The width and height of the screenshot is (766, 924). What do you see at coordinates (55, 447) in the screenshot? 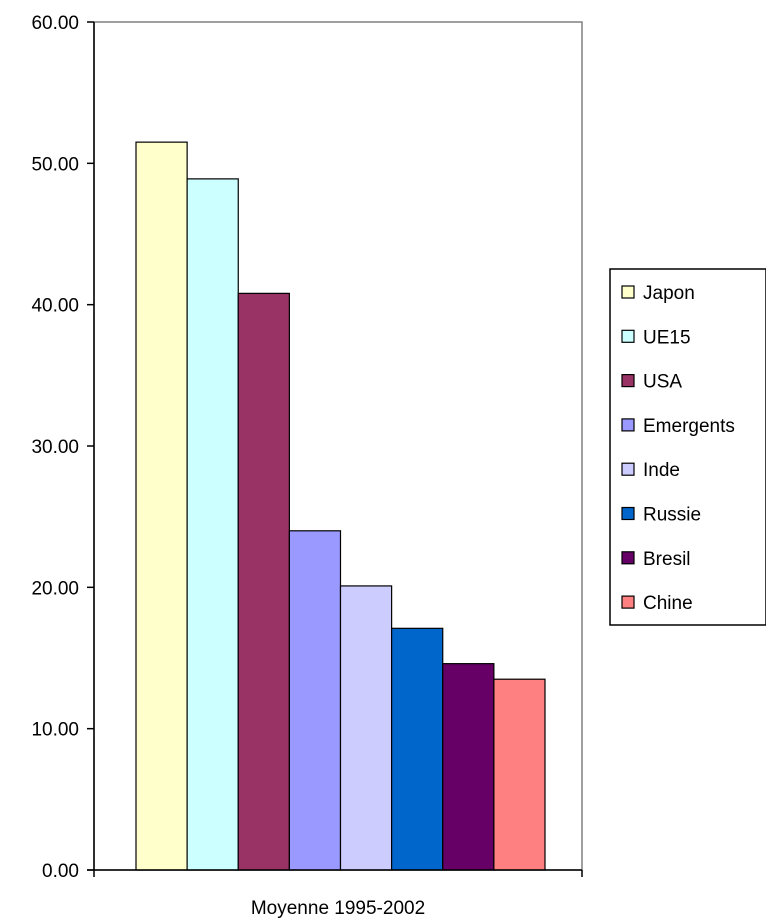
I see `y-tick-label: 30.00` at bounding box center [55, 447].